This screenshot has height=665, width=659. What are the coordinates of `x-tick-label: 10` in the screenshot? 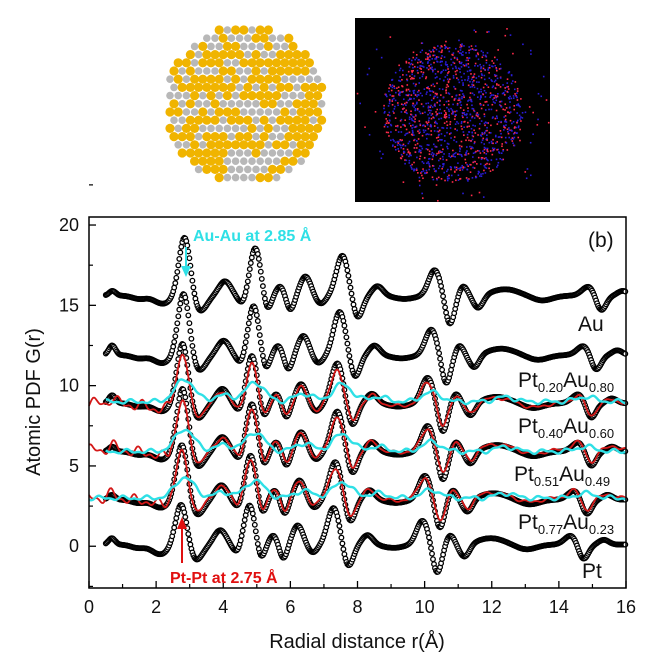 It's located at (425, 607).